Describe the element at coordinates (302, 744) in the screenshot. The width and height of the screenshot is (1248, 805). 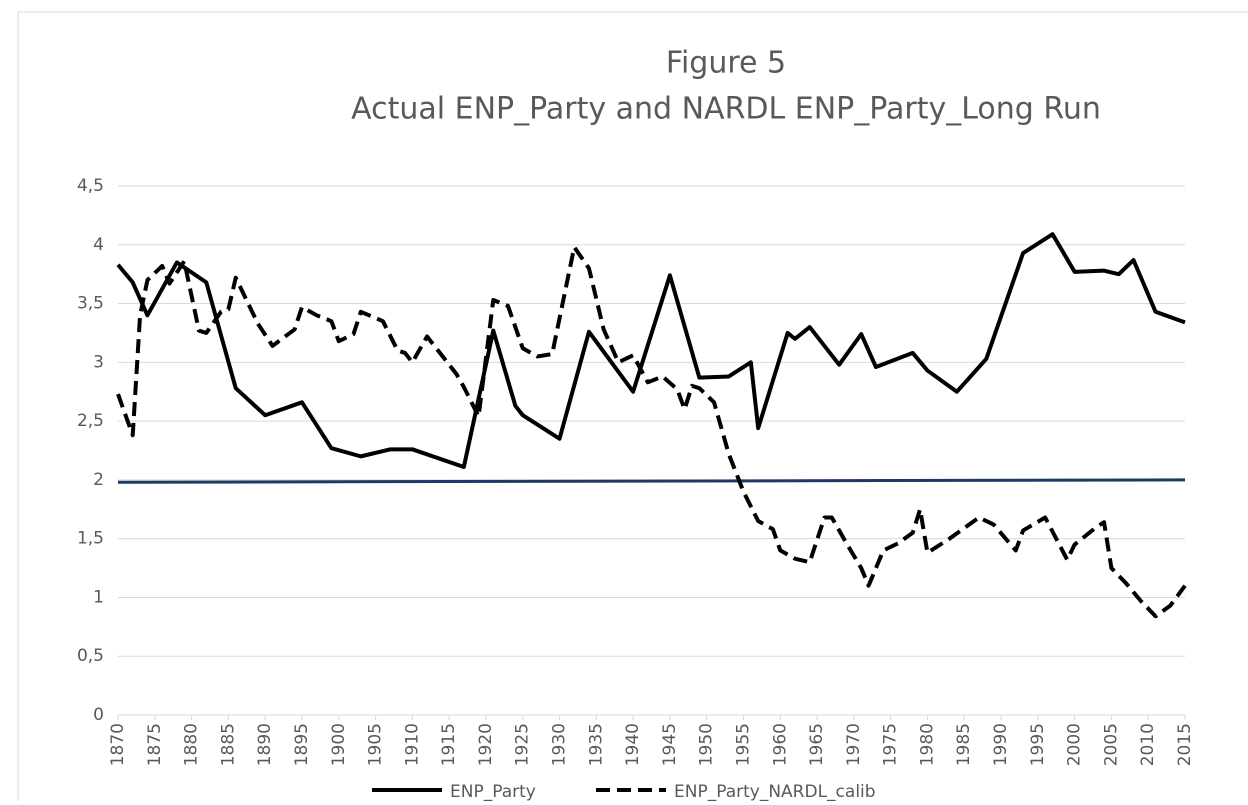
I see `x-tick-label: 1895` at that location.